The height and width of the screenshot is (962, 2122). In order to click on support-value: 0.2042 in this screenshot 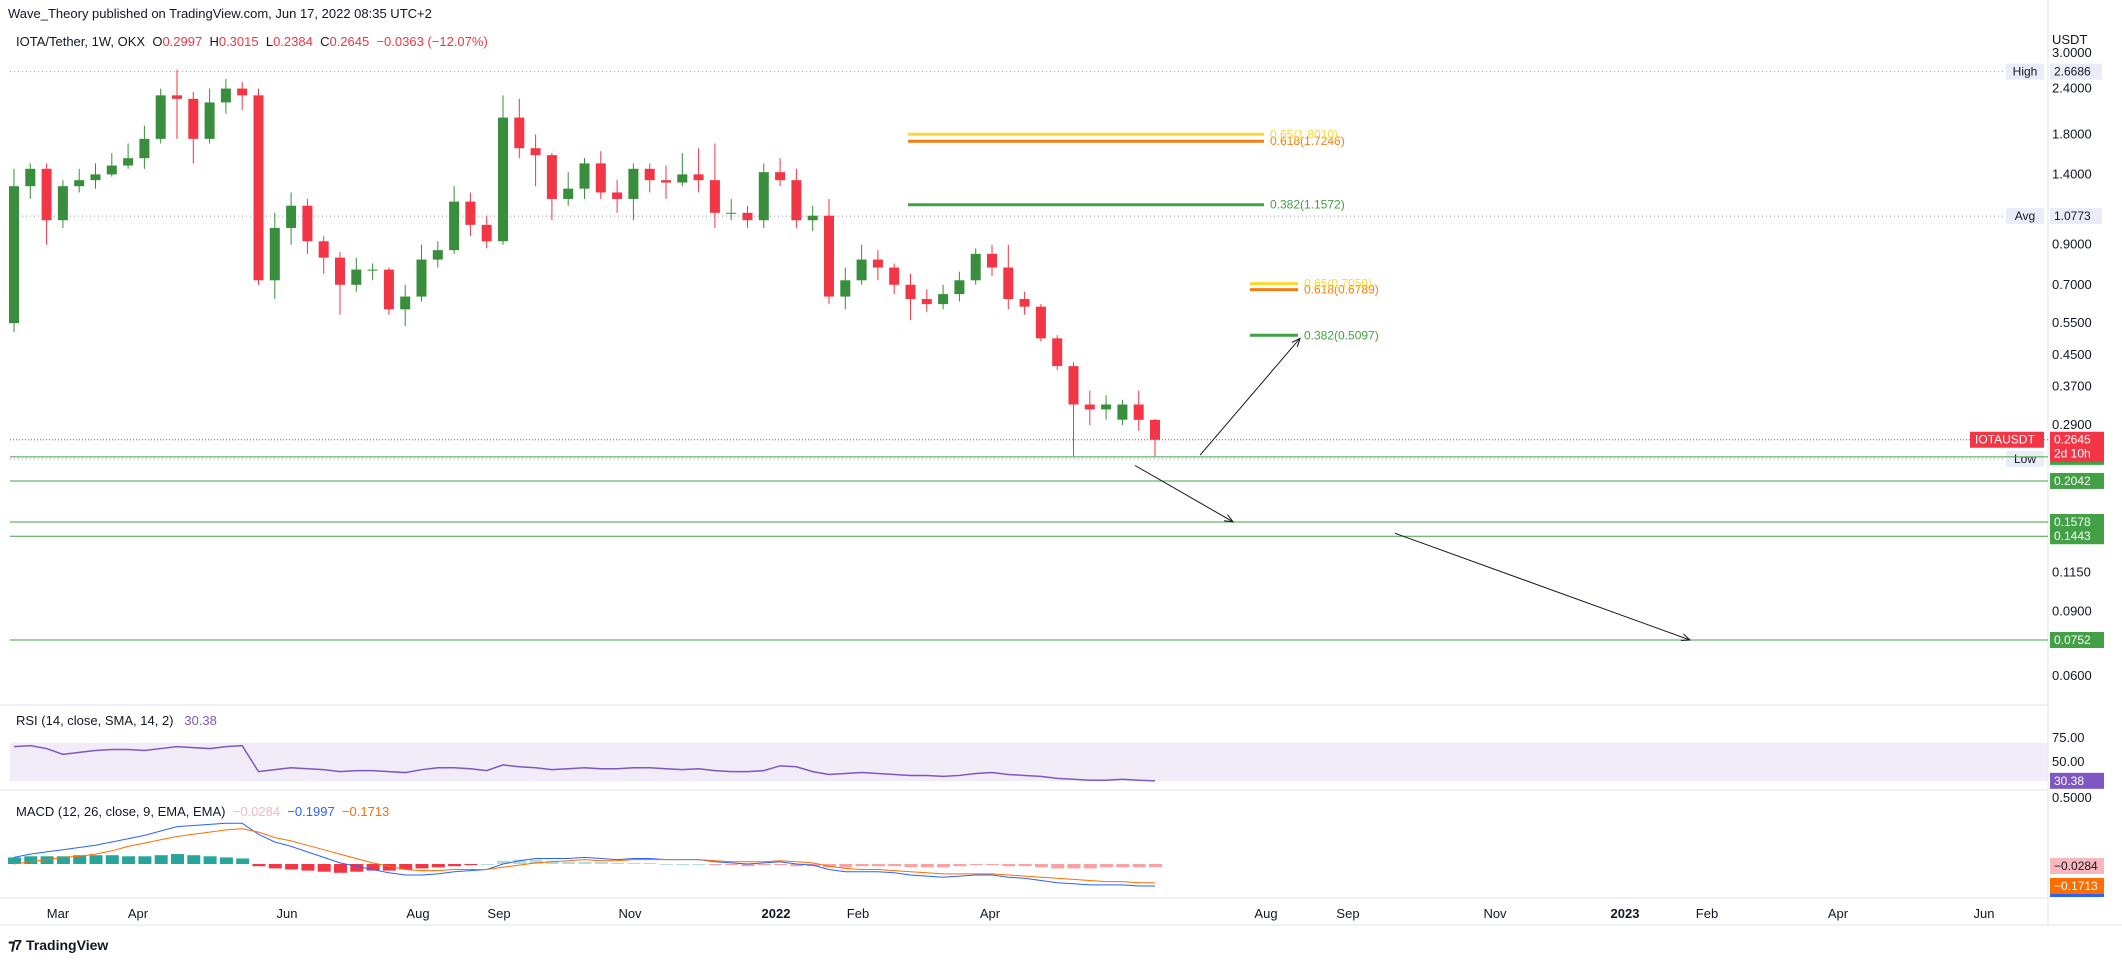, I will do `click(2072, 481)`.